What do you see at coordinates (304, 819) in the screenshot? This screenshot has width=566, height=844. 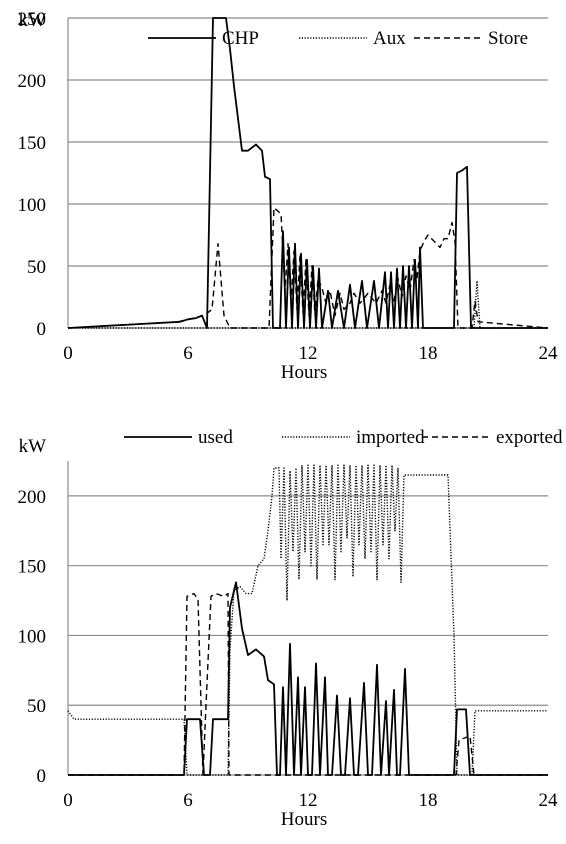 I see `chart2-x-axis-label: Hours` at bounding box center [304, 819].